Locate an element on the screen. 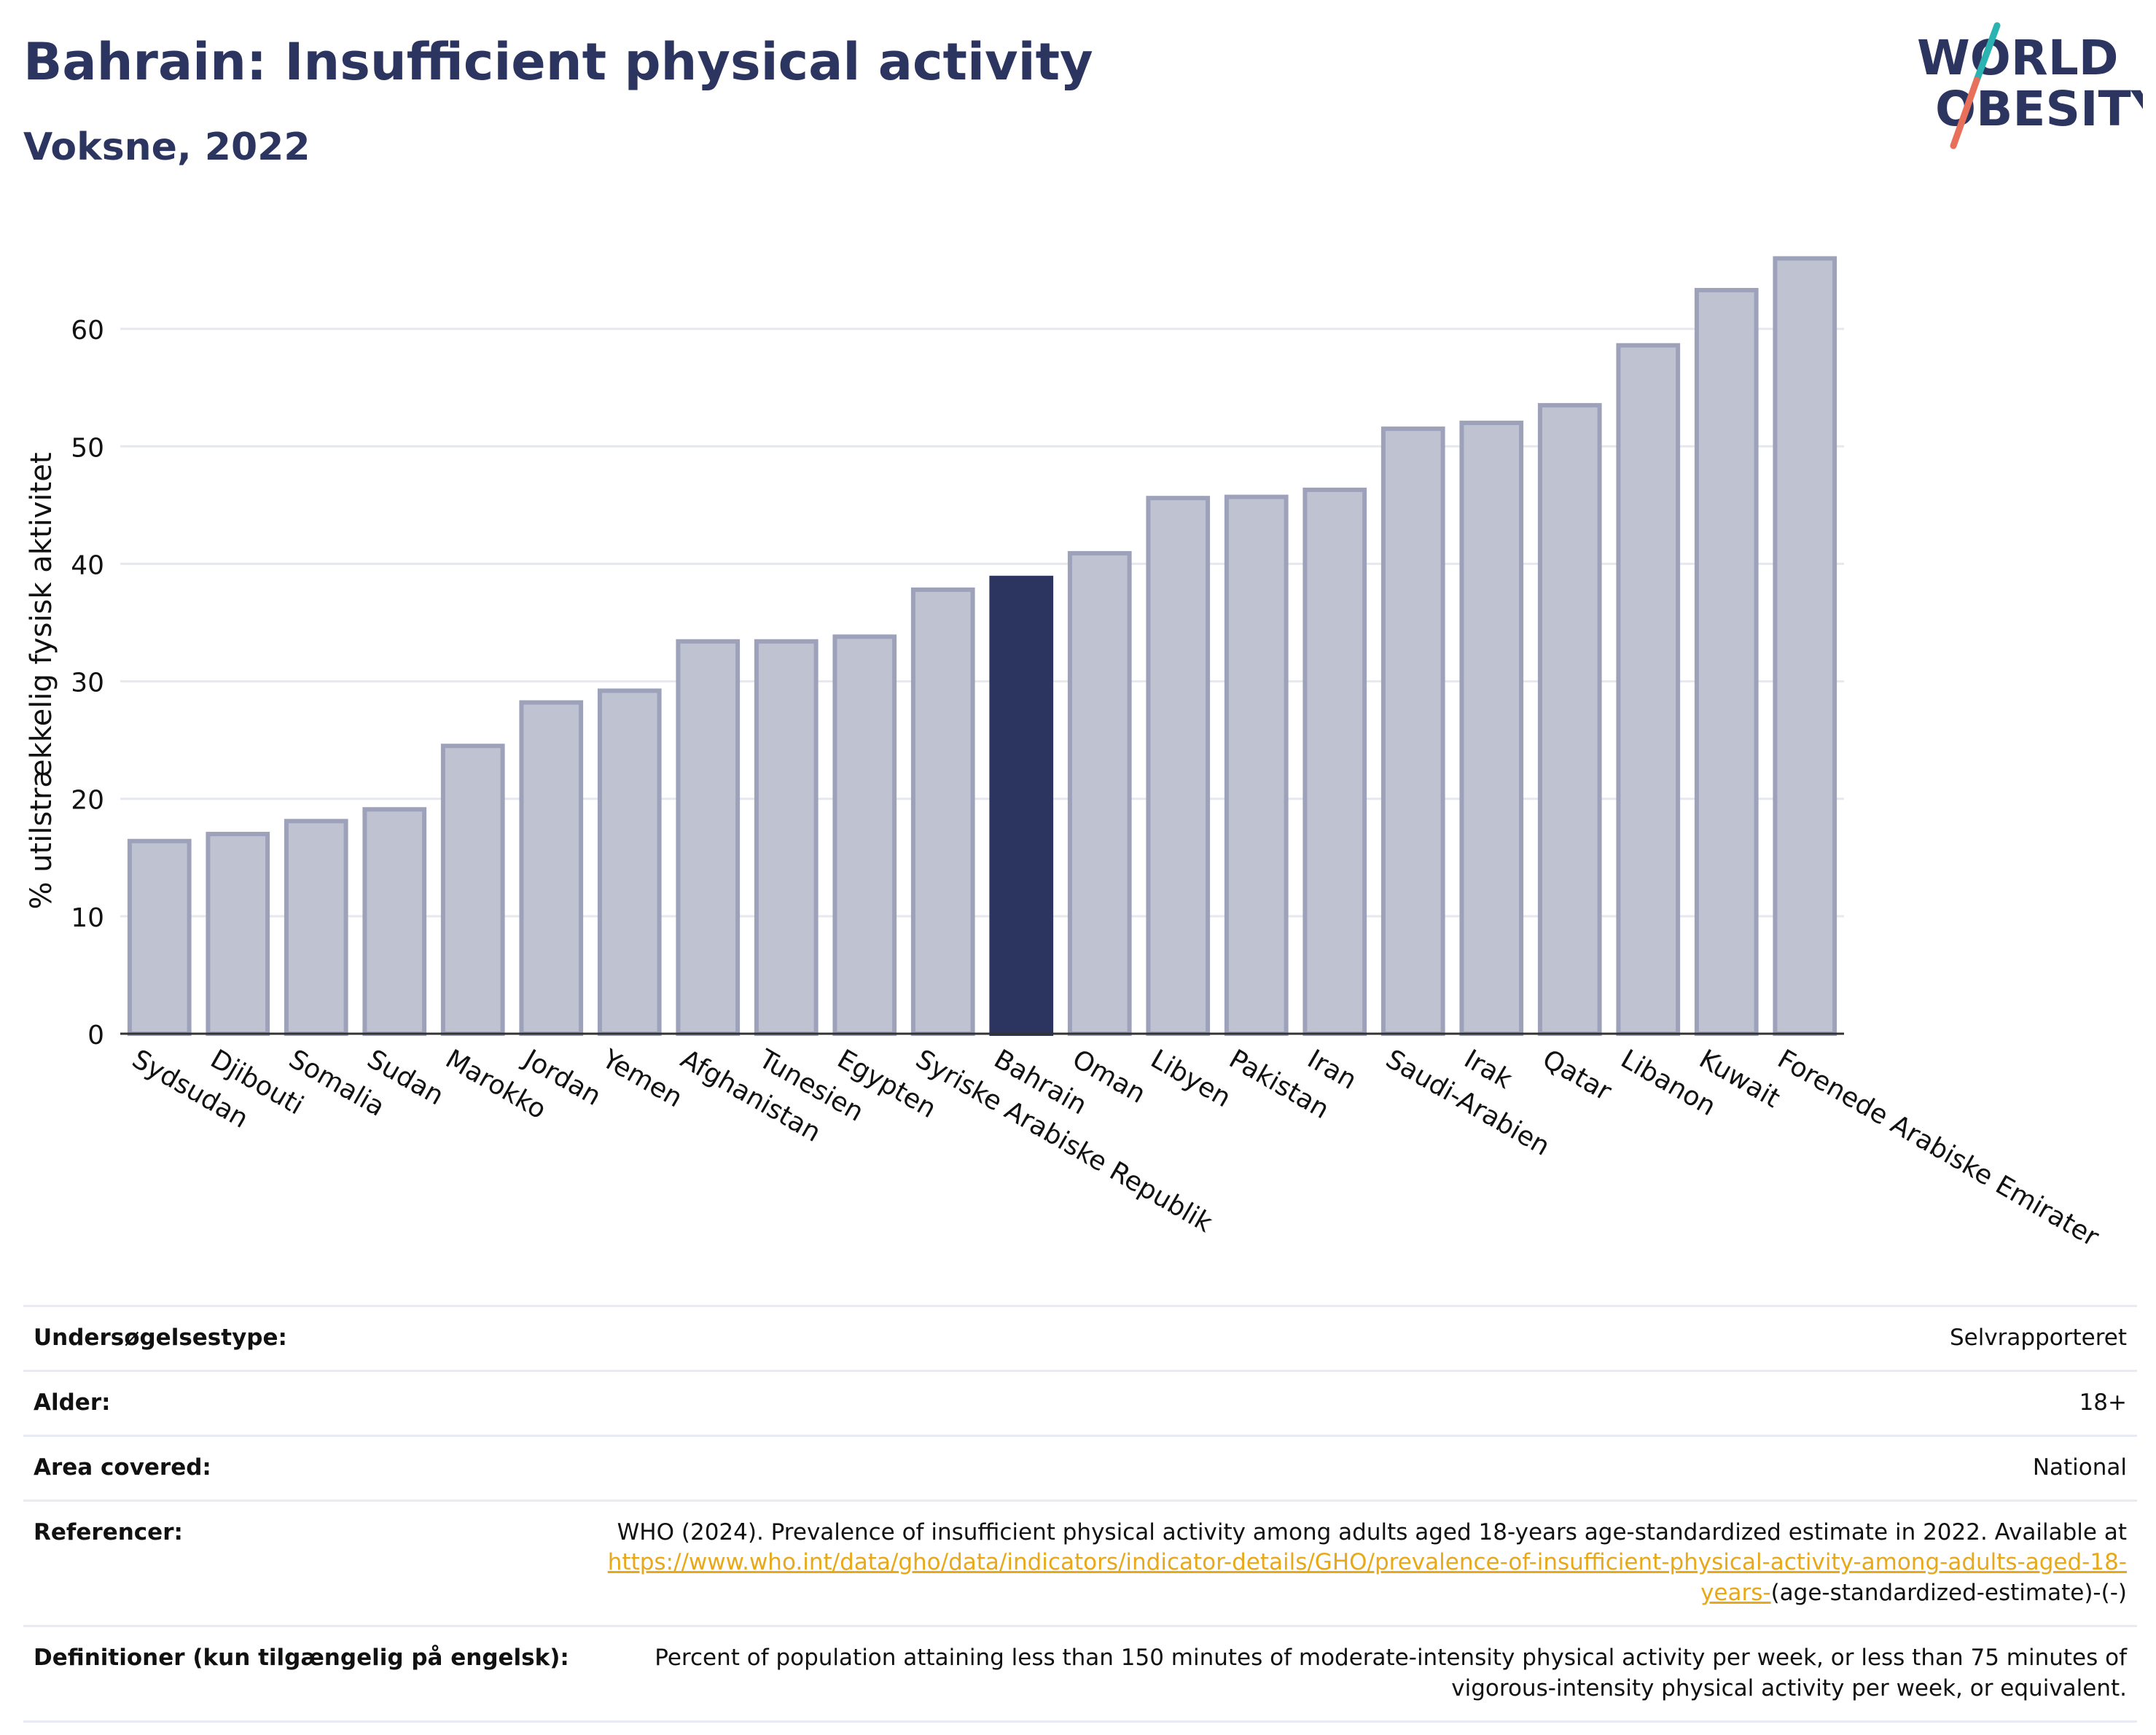 The width and height of the screenshot is (2156, 1735). bar-yemen is located at coordinates (630, 862).